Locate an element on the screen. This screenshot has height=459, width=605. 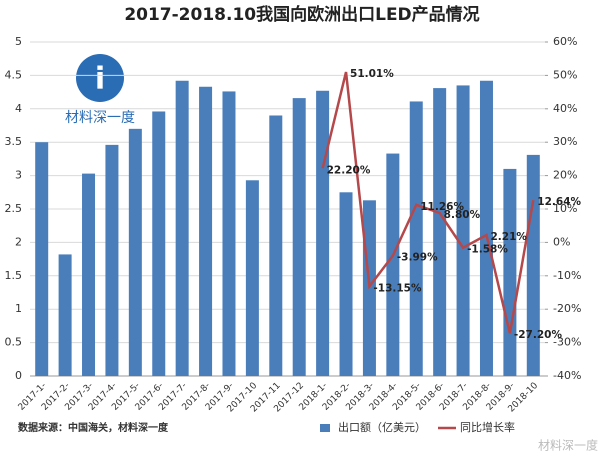
y-tick-label: 3.5 is located at coordinates (14, 141).